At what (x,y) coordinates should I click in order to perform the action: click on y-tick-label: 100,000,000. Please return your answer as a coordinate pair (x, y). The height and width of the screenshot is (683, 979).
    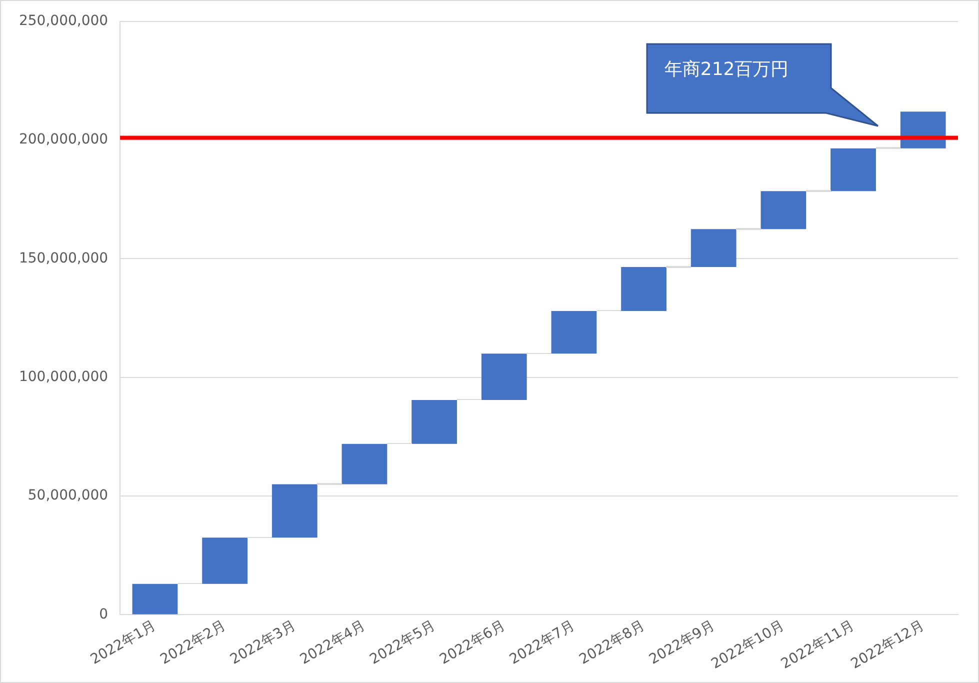
    Looking at the image, I should click on (63, 377).